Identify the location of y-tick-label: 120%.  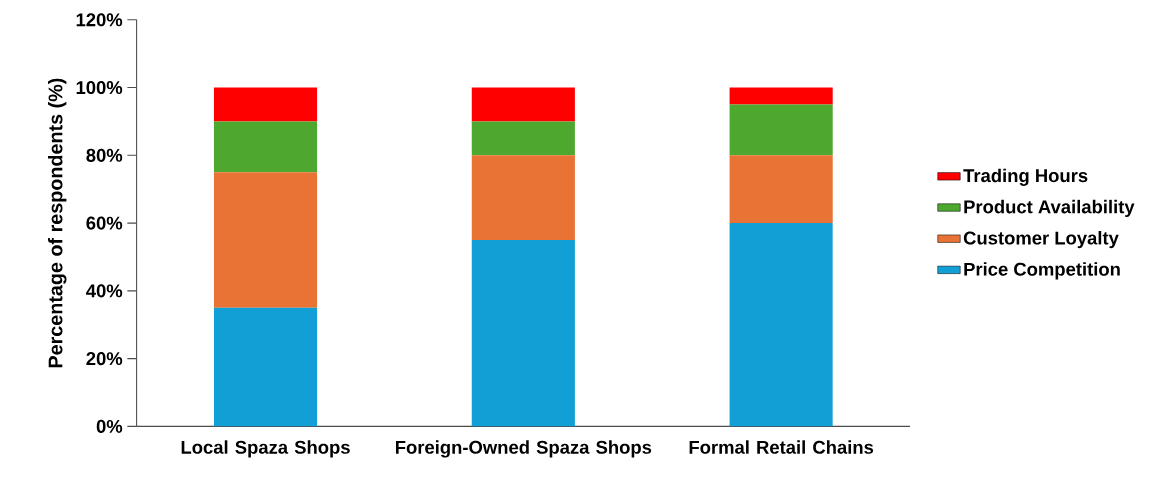
(99, 20).